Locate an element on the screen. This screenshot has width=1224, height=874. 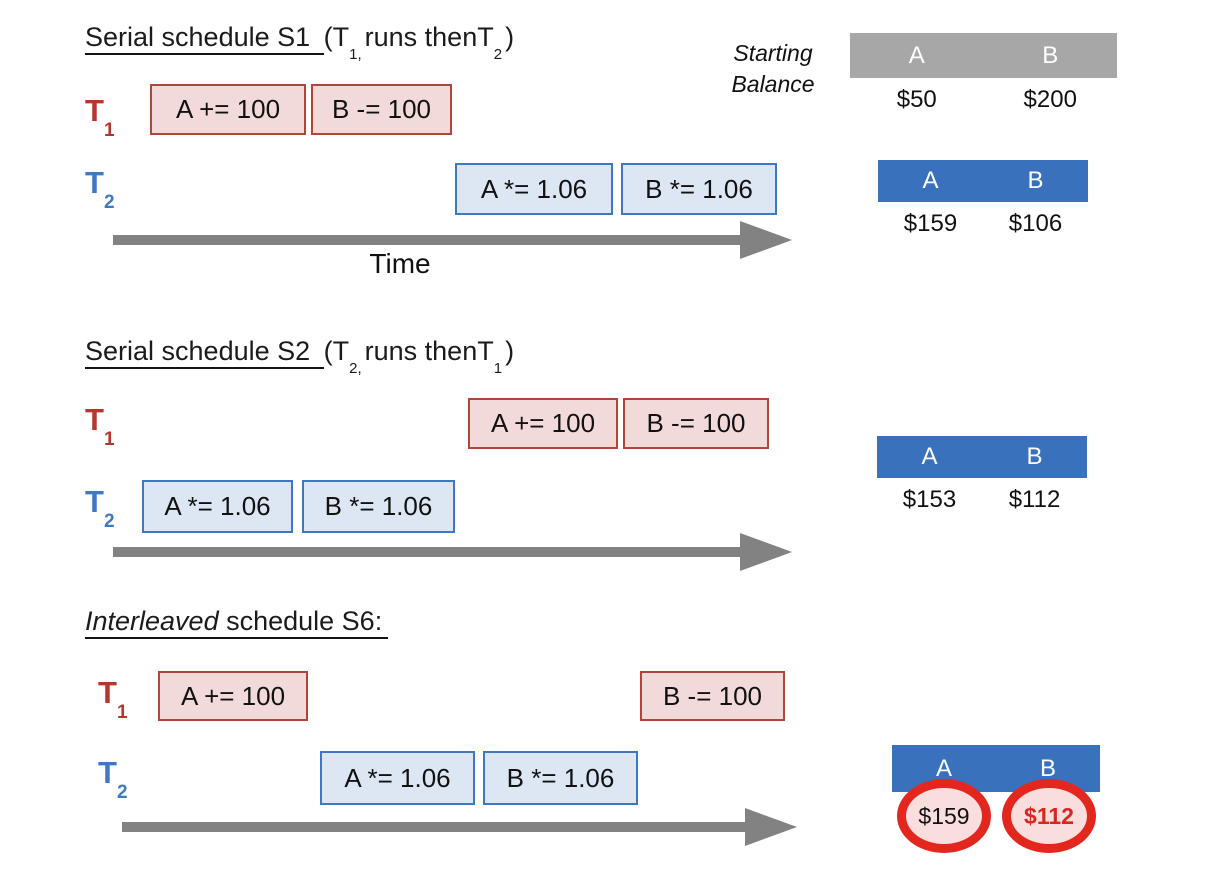
s6-t2-label: T2 is located at coordinates (113, 779).